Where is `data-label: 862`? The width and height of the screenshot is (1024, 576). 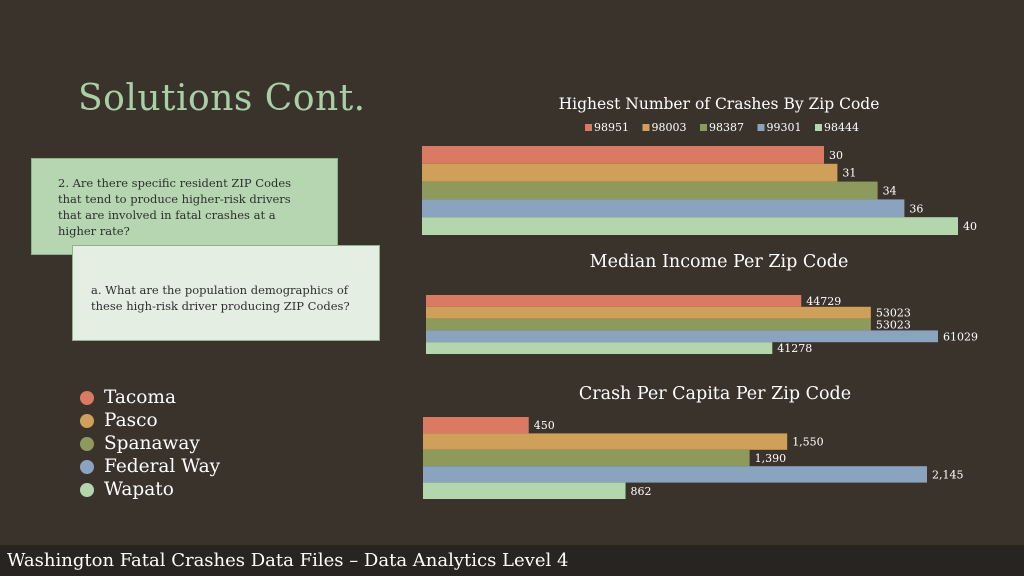 data-label: 862 is located at coordinates (641, 491).